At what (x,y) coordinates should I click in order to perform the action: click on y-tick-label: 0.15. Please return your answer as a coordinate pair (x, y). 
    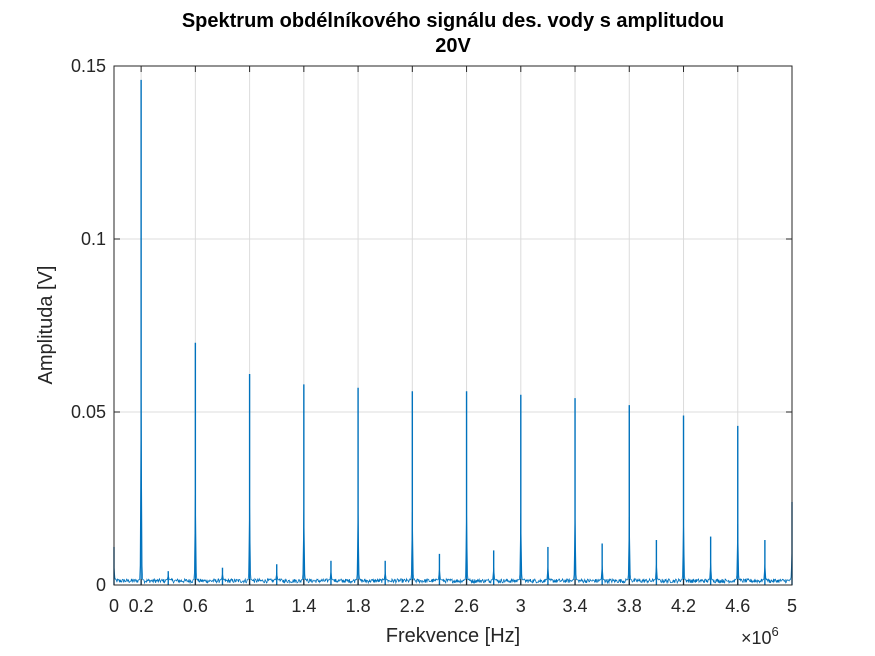
    Looking at the image, I should click on (88, 66).